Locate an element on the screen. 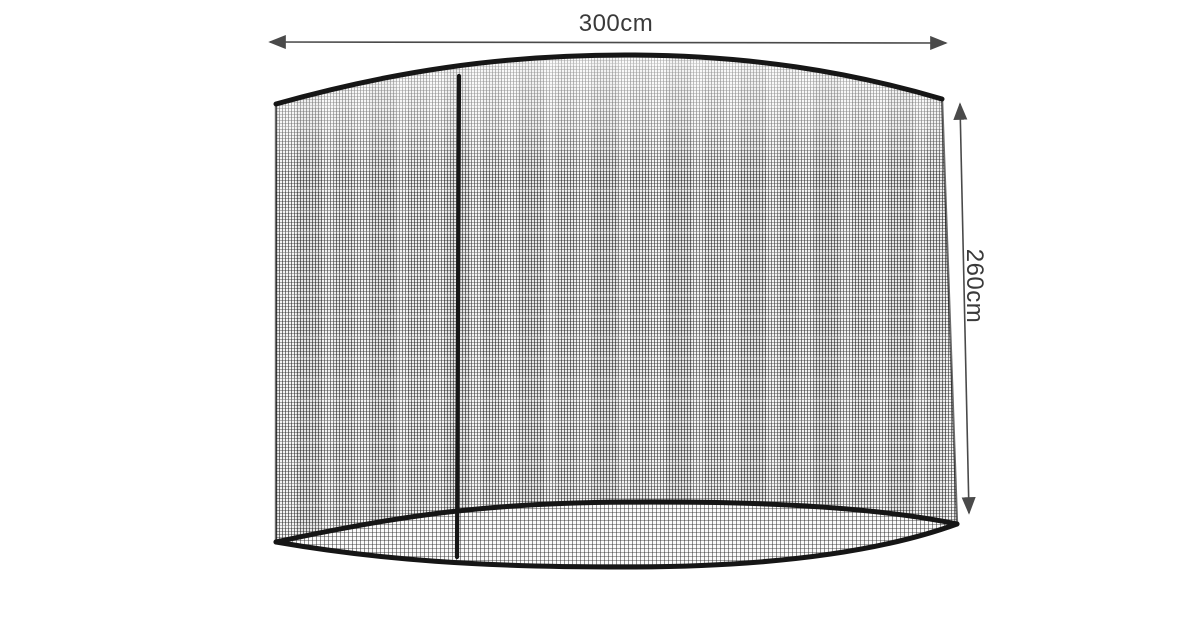 The image size is (1200, 630). width-dimension-line is located at coordinates (608, 42).